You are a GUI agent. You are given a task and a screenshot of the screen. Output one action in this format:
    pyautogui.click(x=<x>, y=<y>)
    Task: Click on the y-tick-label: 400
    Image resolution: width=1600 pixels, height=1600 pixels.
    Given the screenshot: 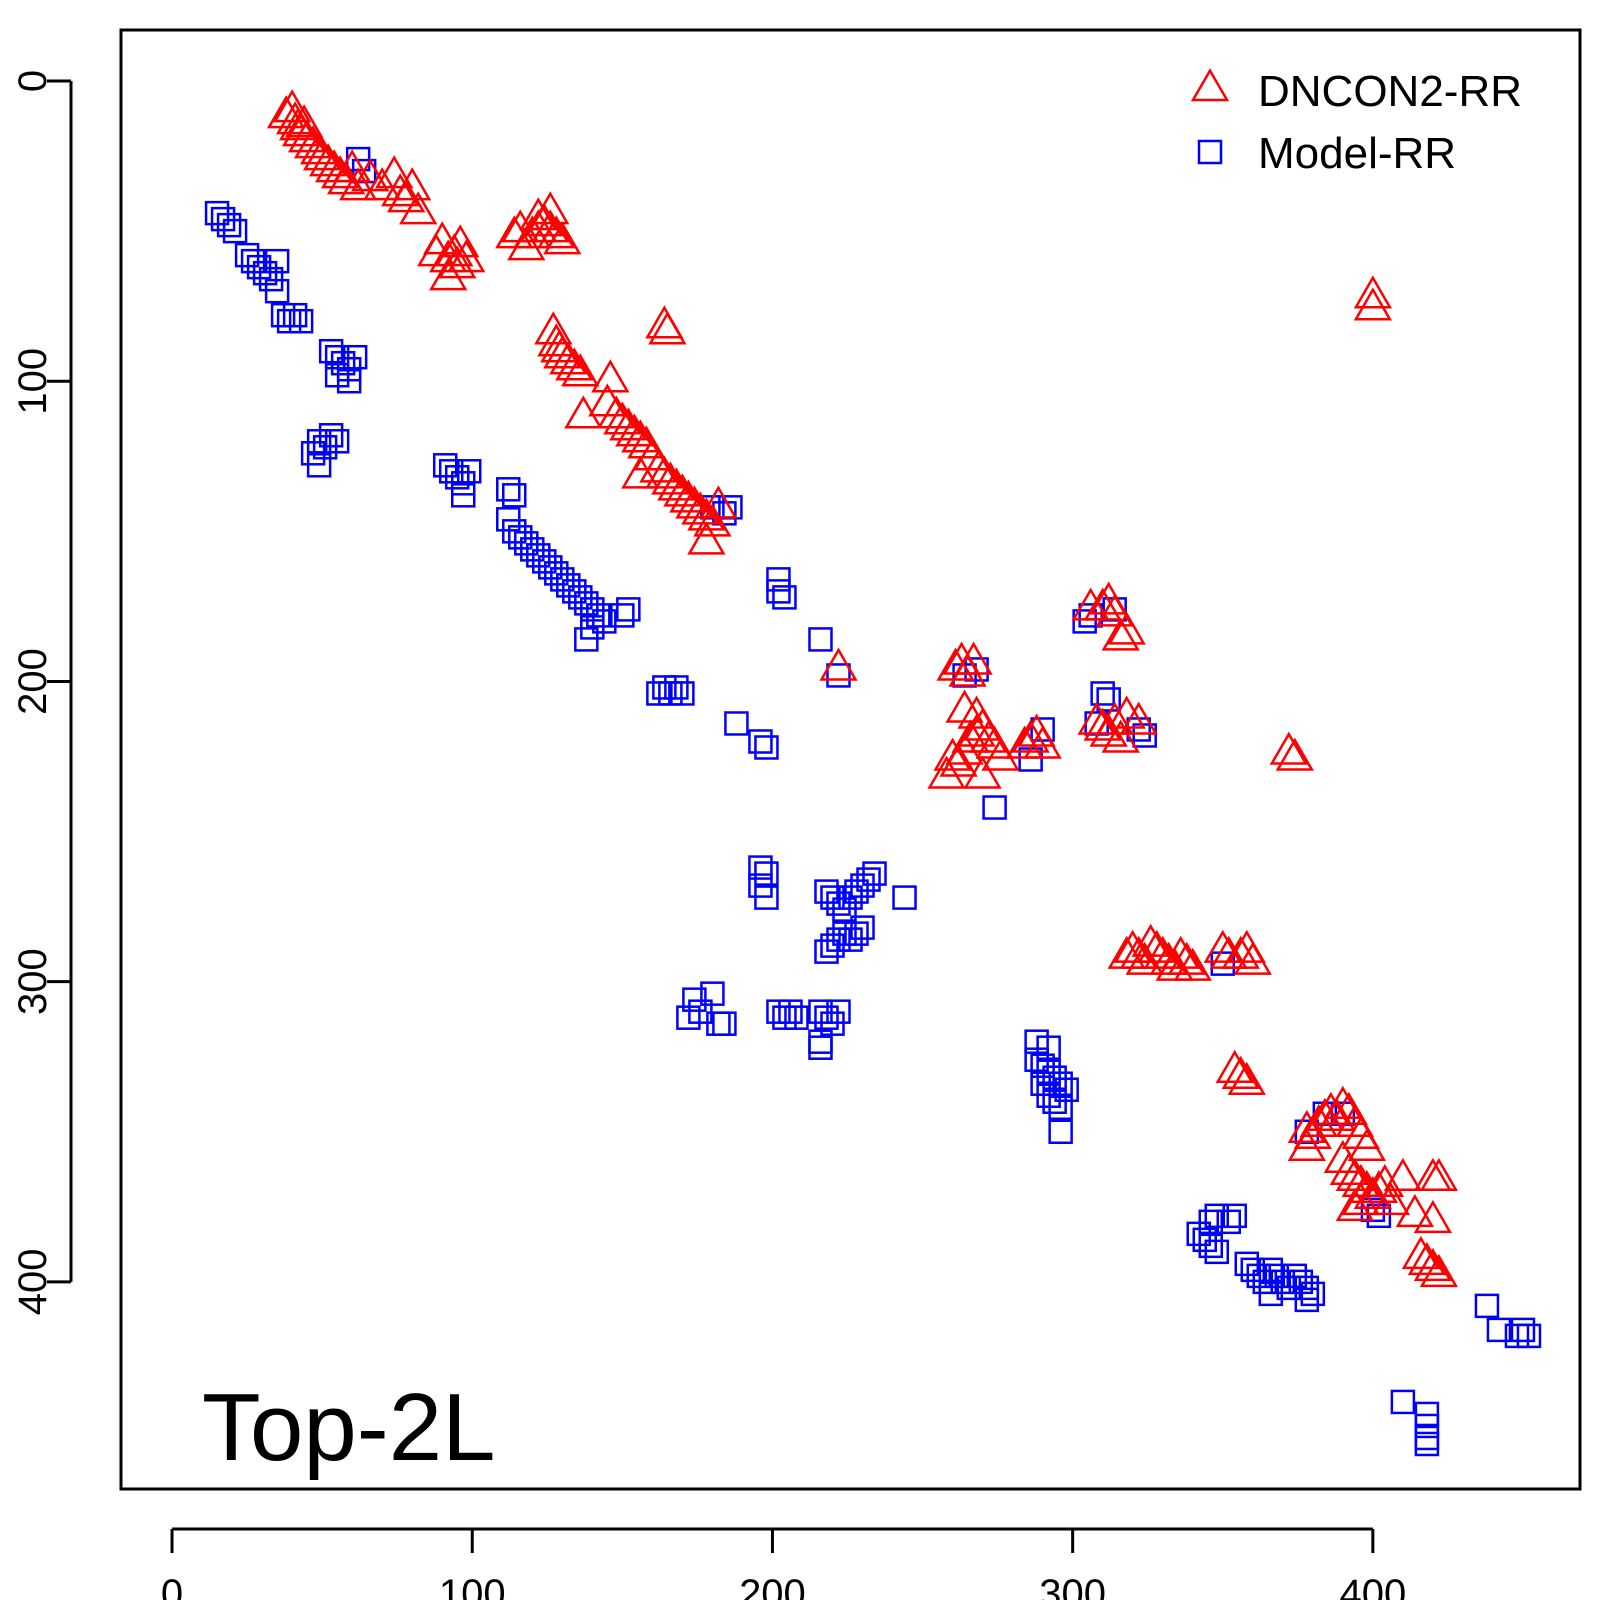 What is the action you would take?
    pyautogui.click(x=33, y=1281)
    